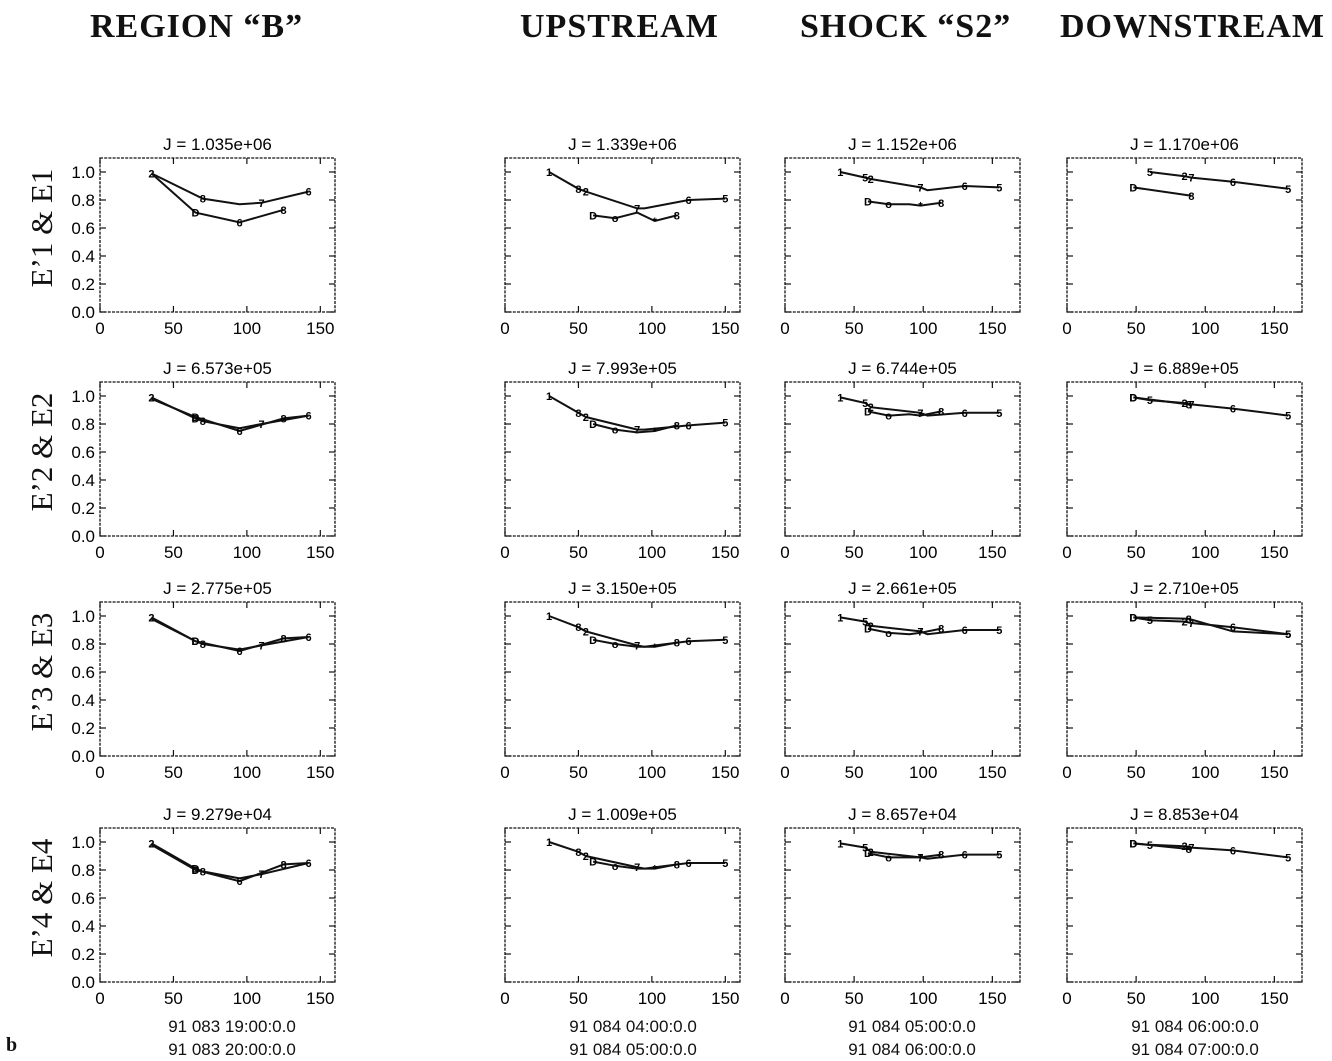 The image size is (1332, 1061). Describe the element at coordinates (217, 588) in the screenshot. I see `plot-title: J = 2.775e+05` at that location.